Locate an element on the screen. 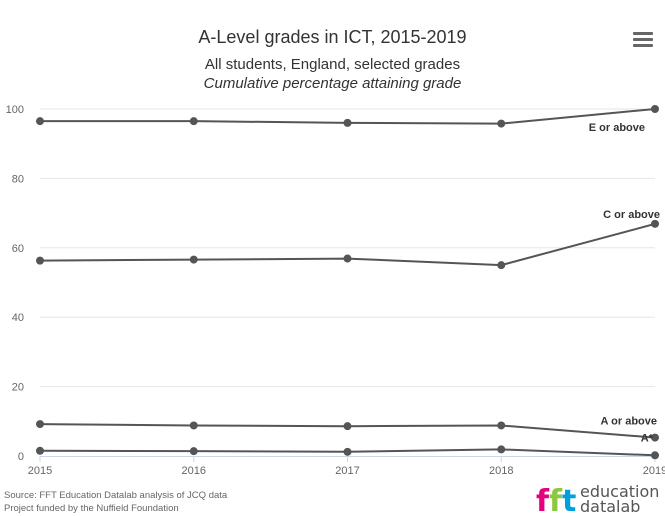 The height and width of the screenshot is (516, 665). series-label: A or above is located at coordinates (629, 422).